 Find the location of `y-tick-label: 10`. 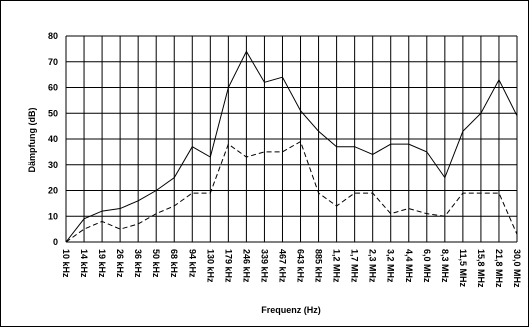

y-tick-label: 10 is located at coordinates (53, 216).